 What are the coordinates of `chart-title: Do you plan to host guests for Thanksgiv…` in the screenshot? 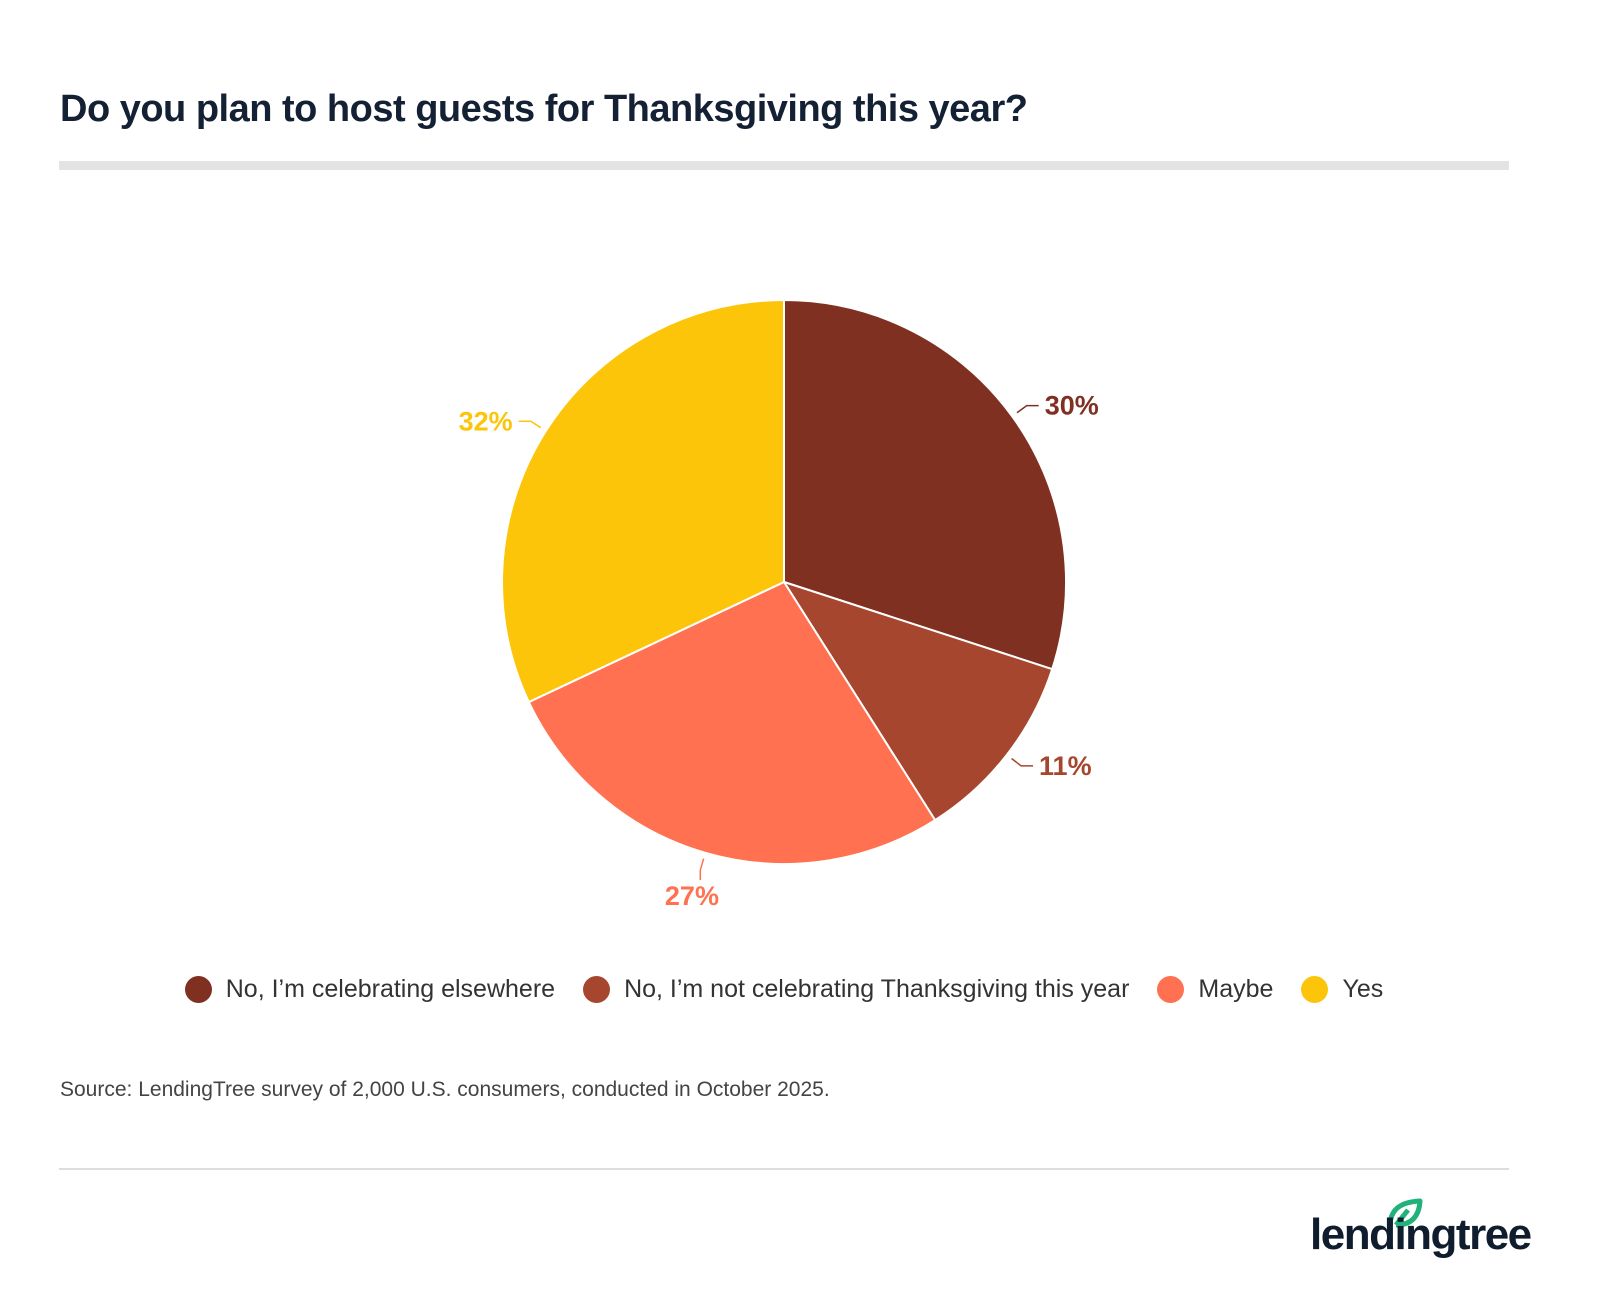 It's located at (544, 109).